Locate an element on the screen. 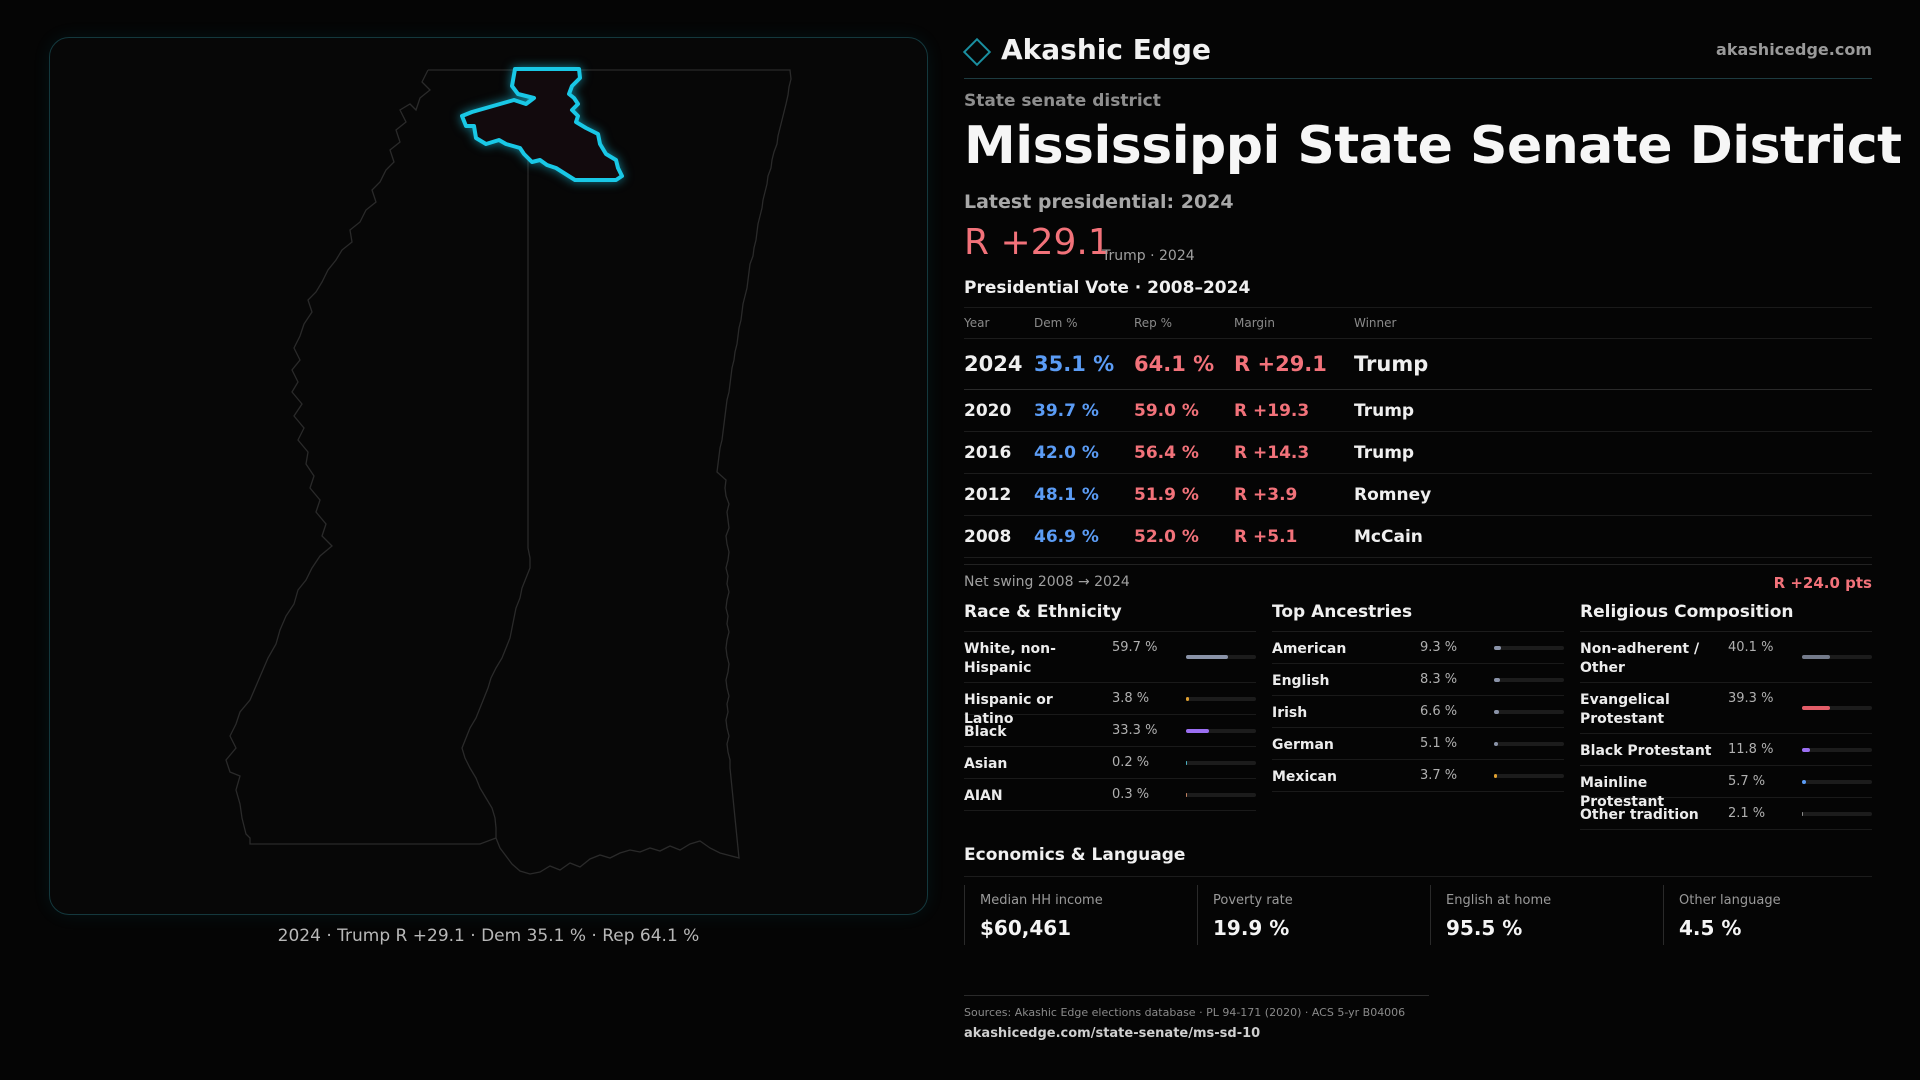 This screenshot has width=1920, height=1080. list-item: German 5.1 % is located at coordinates (1418, 744).